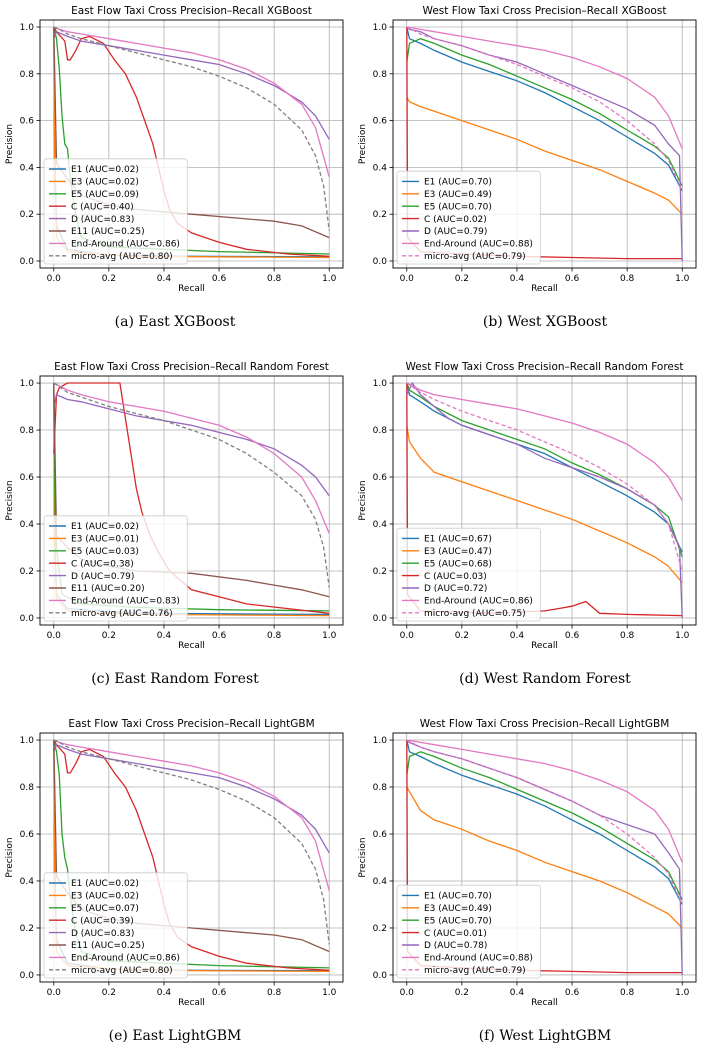 This screenshot has height=1055, width=705. I want to click on subfigure-caption: (f) West LightGBM, so click(545, 1036).